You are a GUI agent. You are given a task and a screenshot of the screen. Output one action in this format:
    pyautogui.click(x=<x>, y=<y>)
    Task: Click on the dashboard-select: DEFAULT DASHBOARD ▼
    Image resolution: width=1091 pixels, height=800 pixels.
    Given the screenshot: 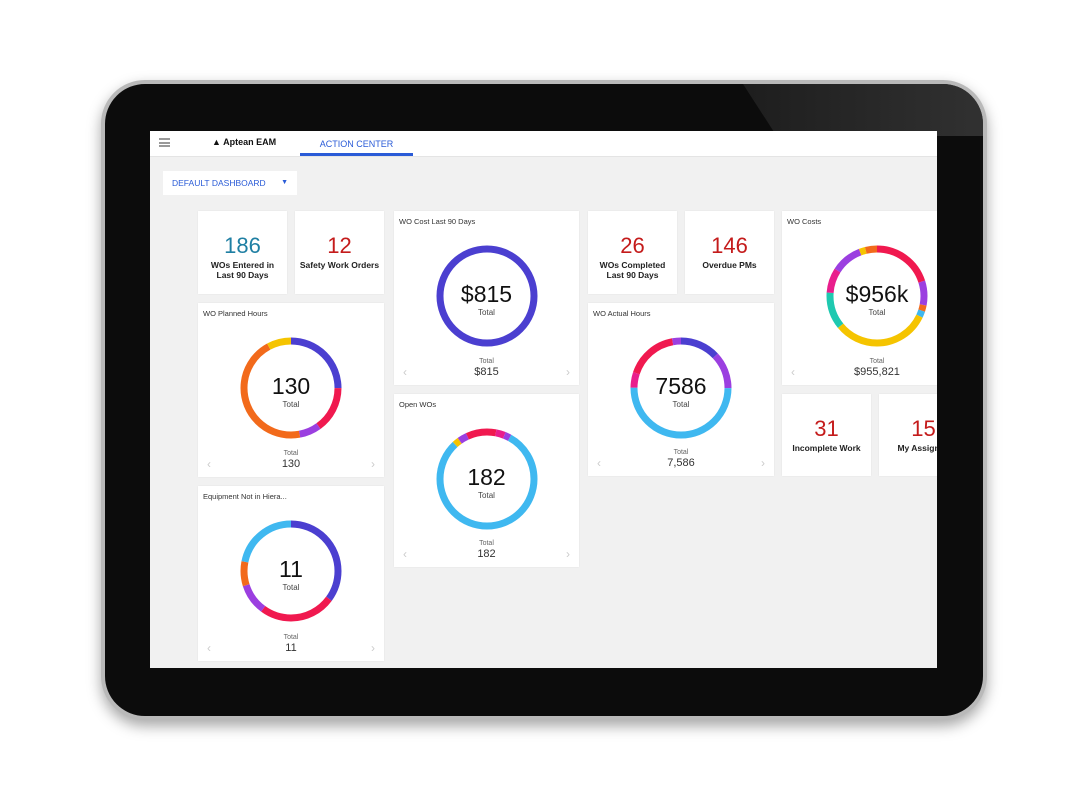 What is the action you would take?
    pyautogui.click(x=230, y=183)
    